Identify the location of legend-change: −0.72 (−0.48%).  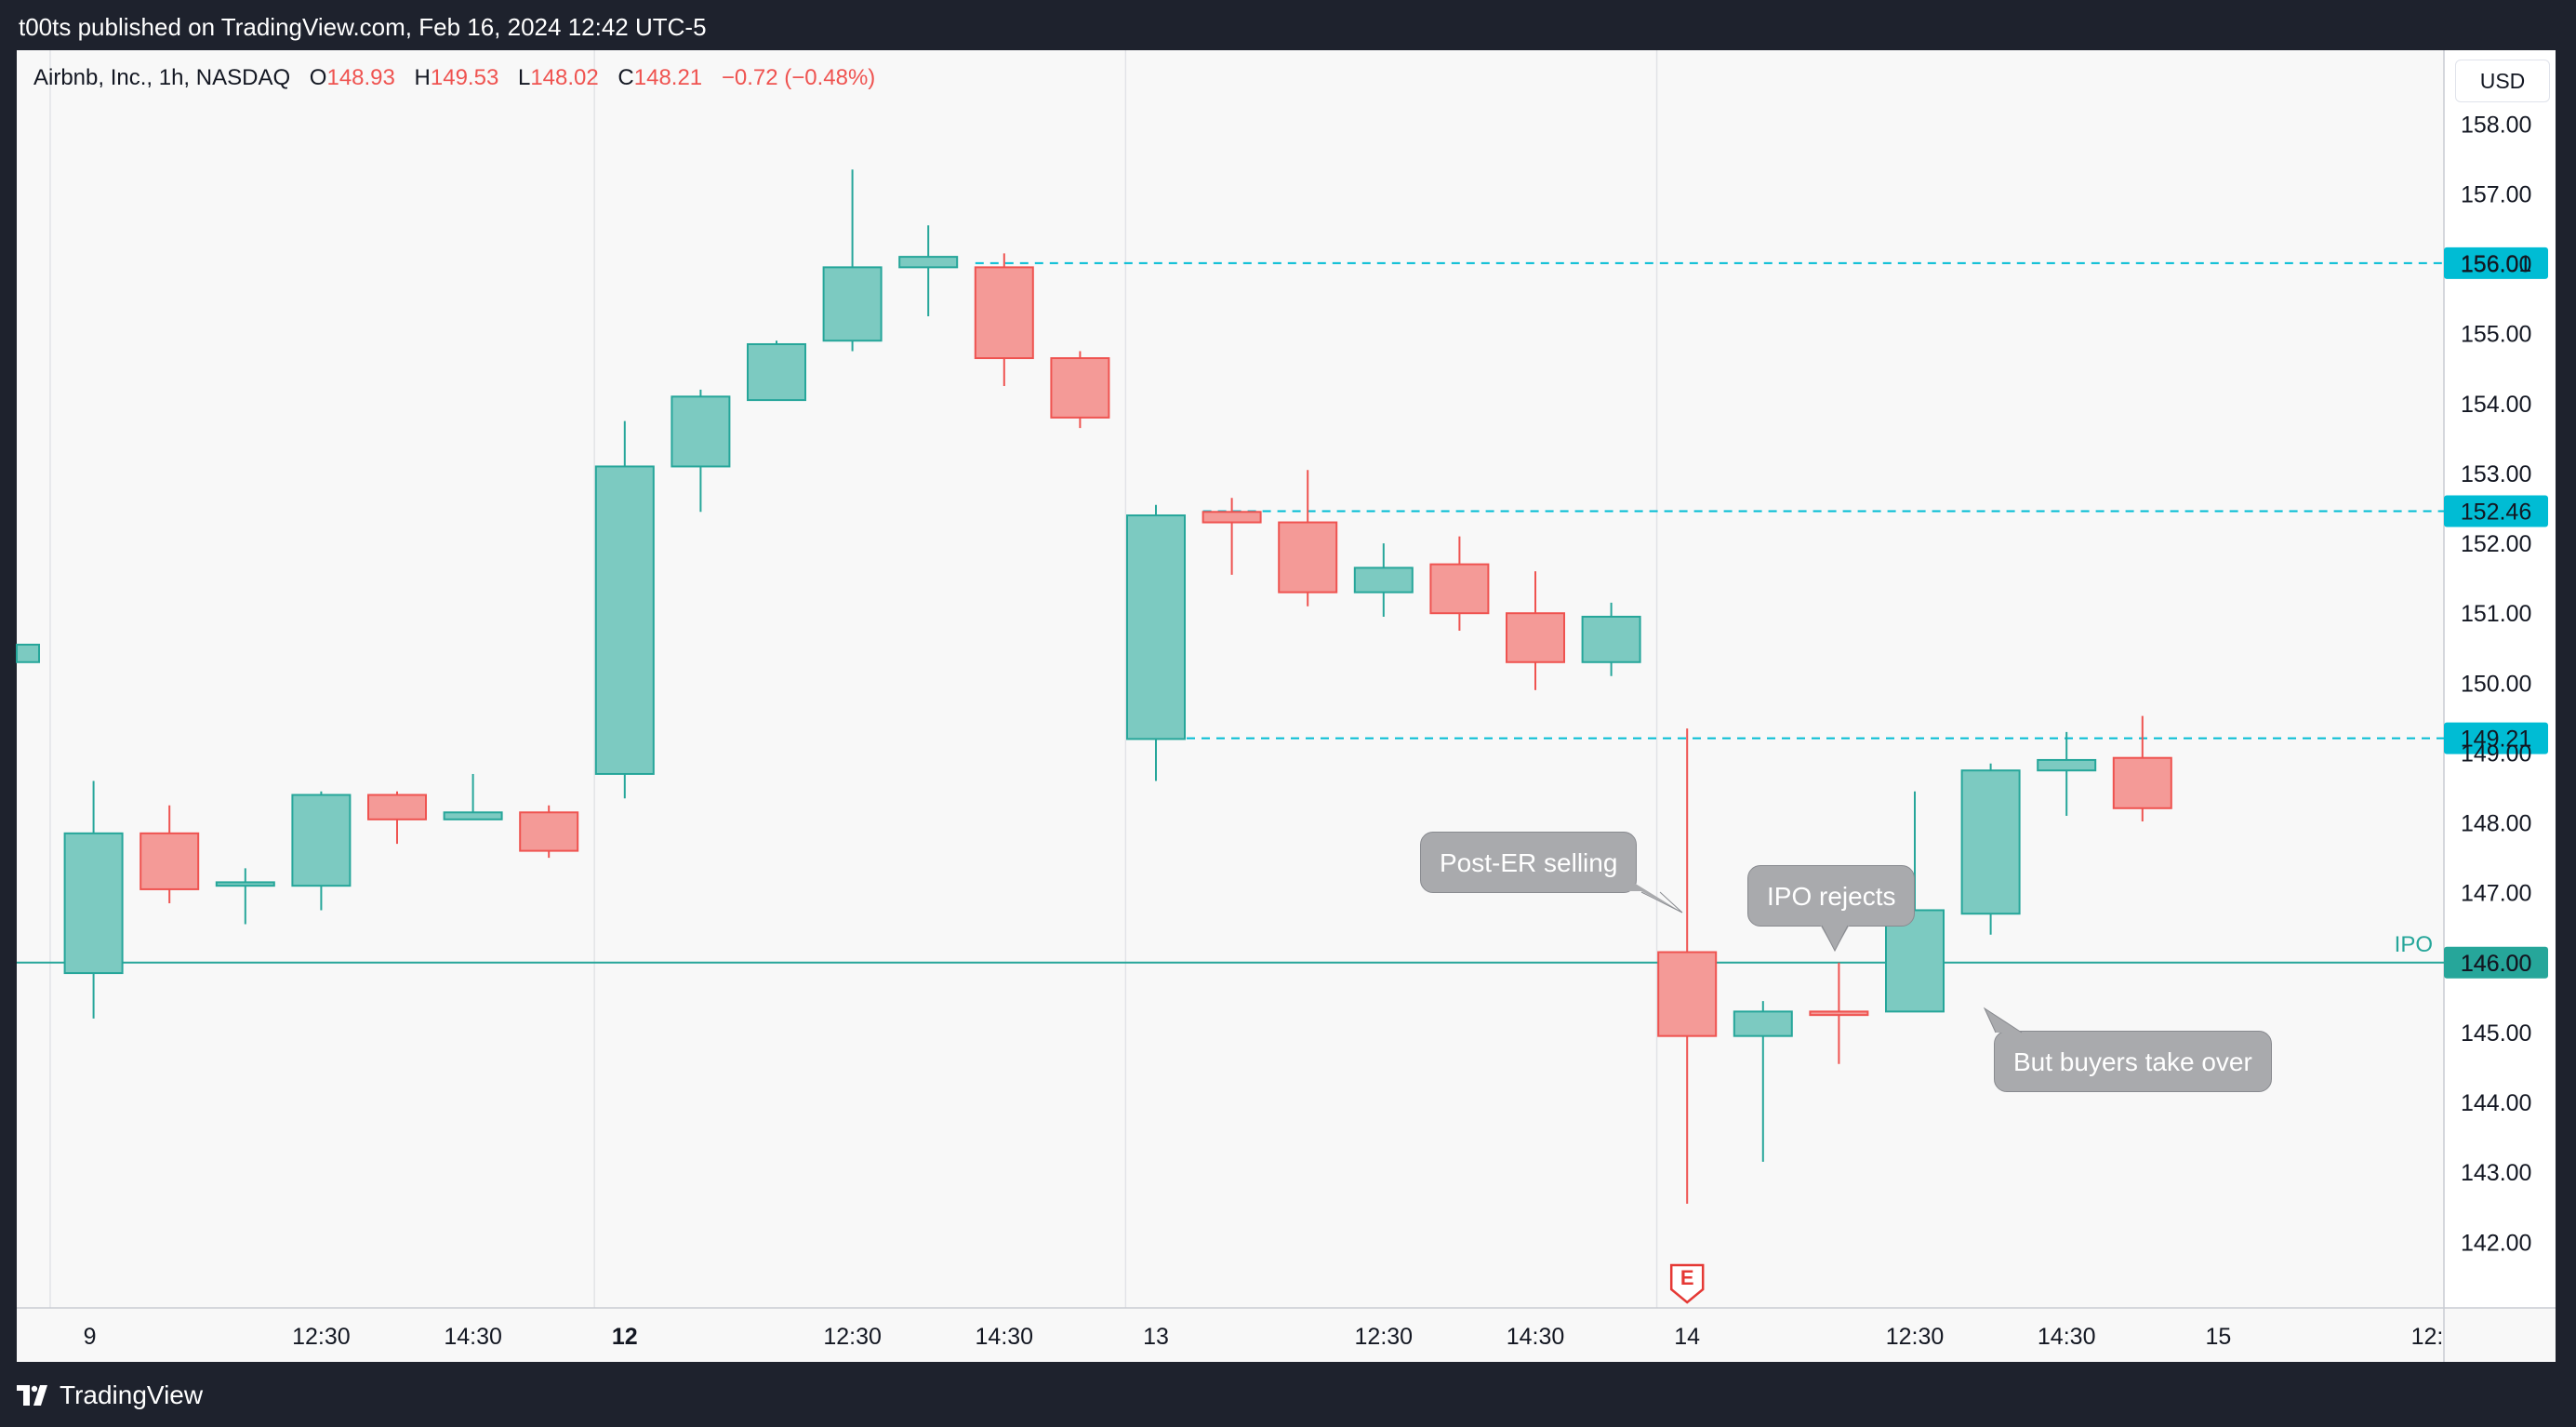
(798, 77).